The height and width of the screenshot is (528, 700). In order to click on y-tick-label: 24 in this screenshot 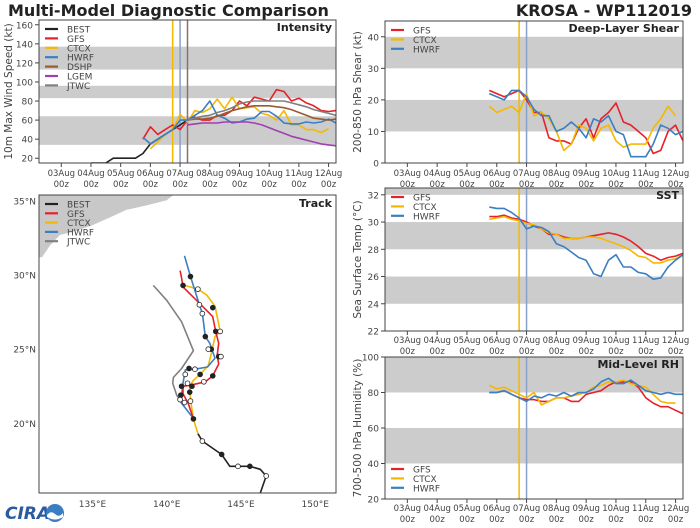, I will do `click(374, 305)`.